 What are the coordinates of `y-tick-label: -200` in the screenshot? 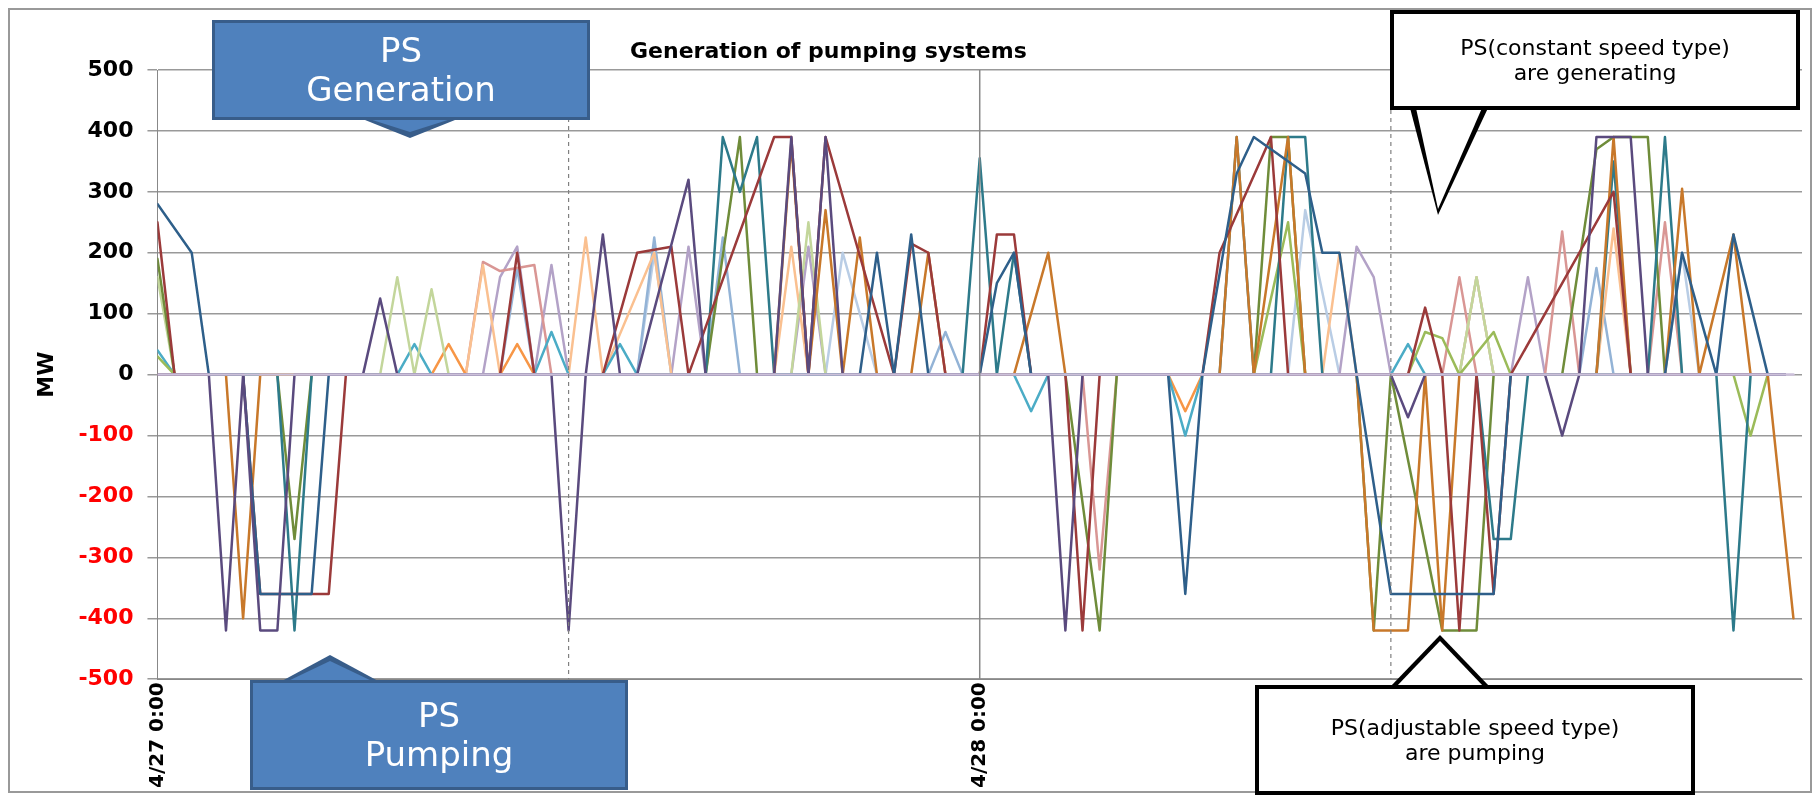 It's located at (106, 495).